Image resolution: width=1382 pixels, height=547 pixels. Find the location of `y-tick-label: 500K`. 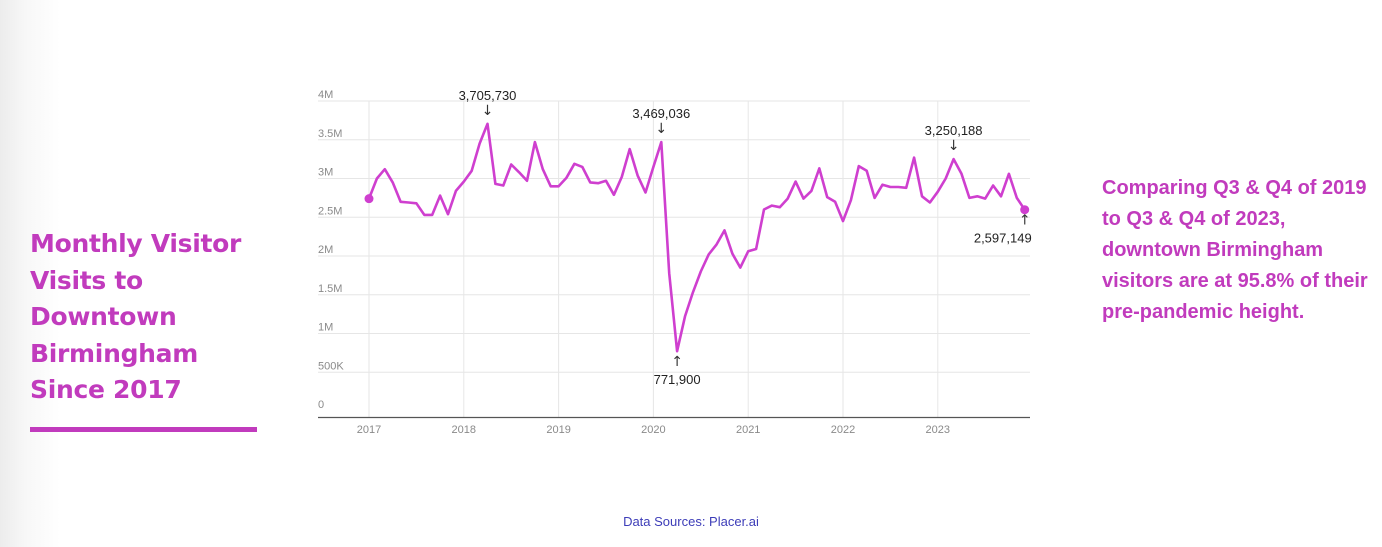

y-tick-label: 500K is located at coordinates (331, 366).